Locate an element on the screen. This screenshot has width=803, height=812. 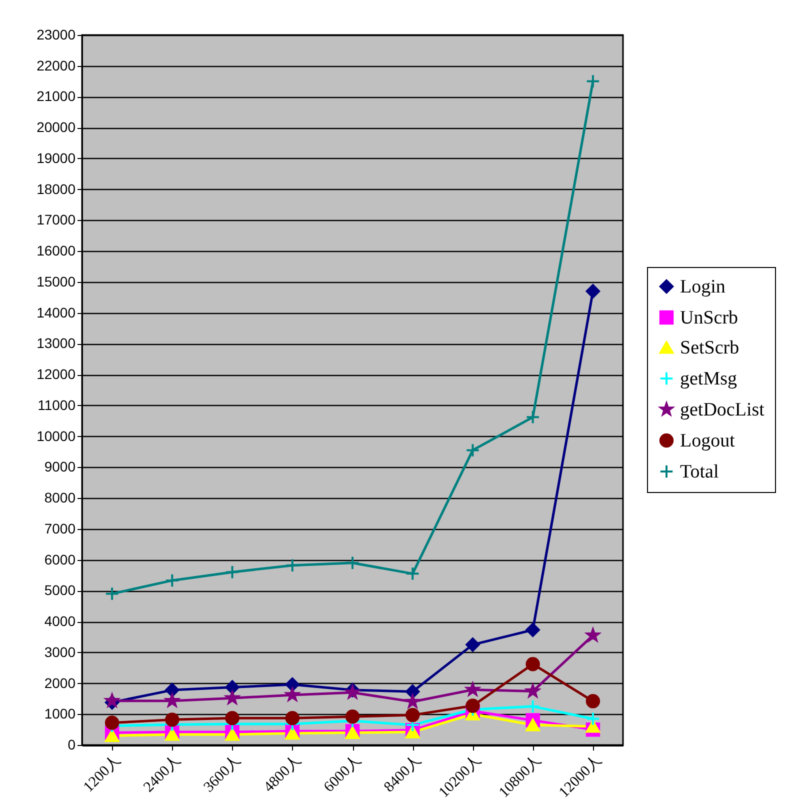
y-tick-label: 6000 is located at coordinates (60, 559).